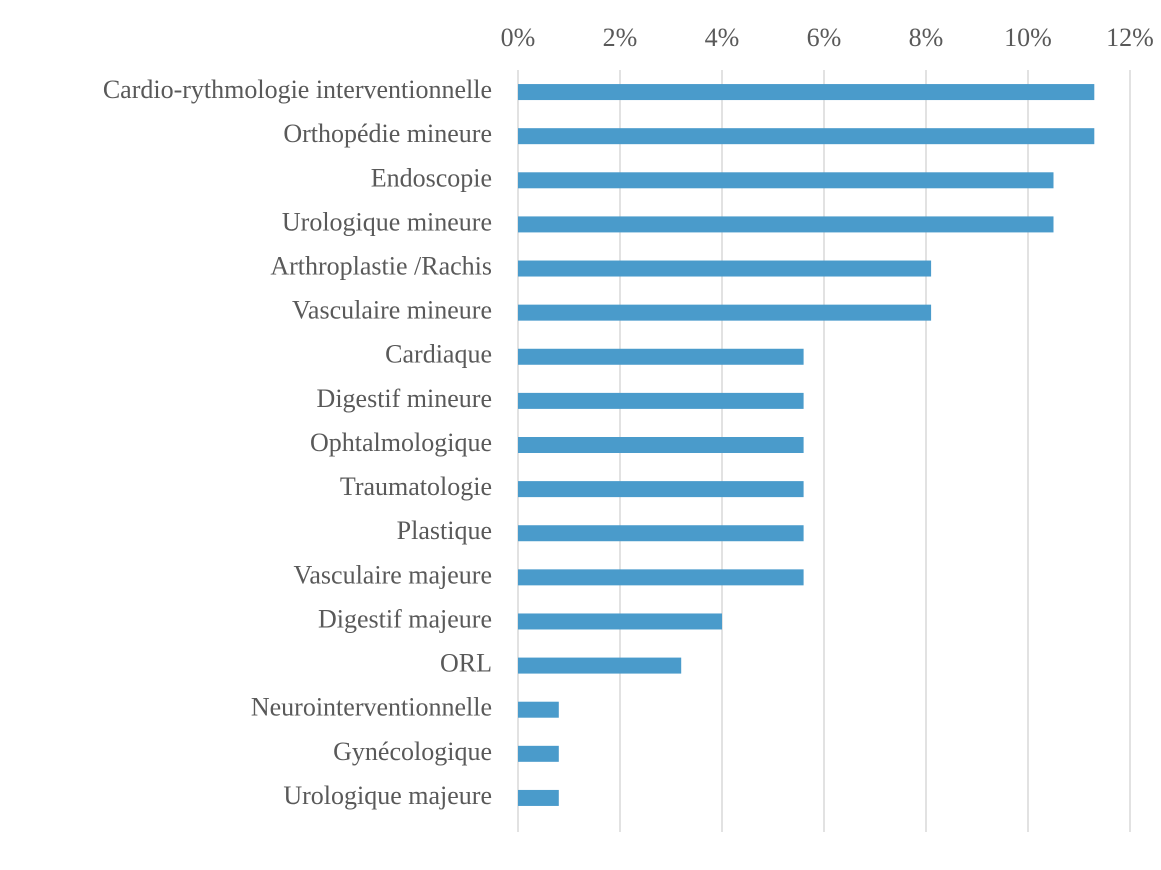  I want to click on y-tick-label: Ophtalmologique, so click(401, 442).